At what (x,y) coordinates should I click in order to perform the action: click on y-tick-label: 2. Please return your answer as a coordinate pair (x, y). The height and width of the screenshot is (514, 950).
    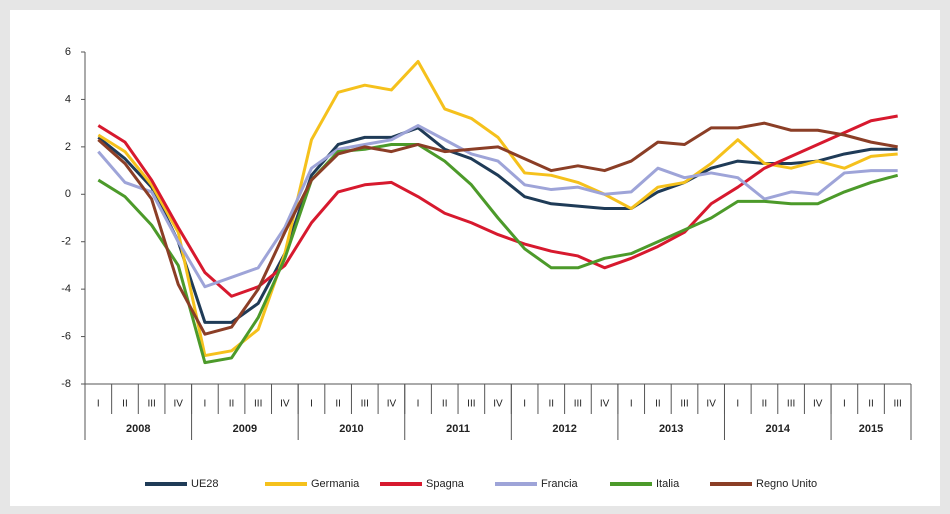
    Looking at the image, I should click on (68, 147).